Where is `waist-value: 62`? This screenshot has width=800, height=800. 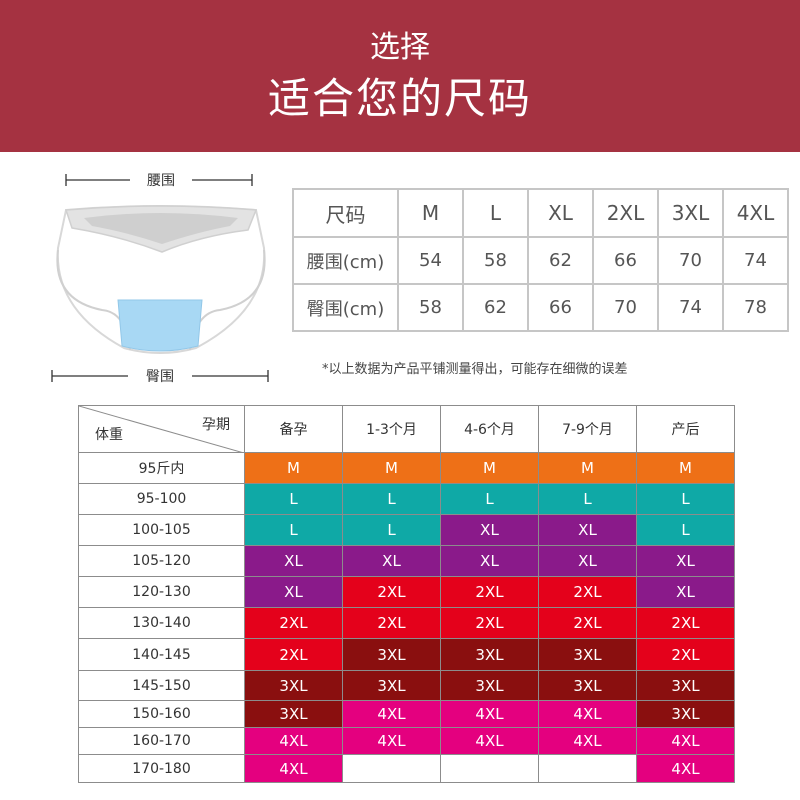 waist-value: 62 is located at coordinates (560, 260).